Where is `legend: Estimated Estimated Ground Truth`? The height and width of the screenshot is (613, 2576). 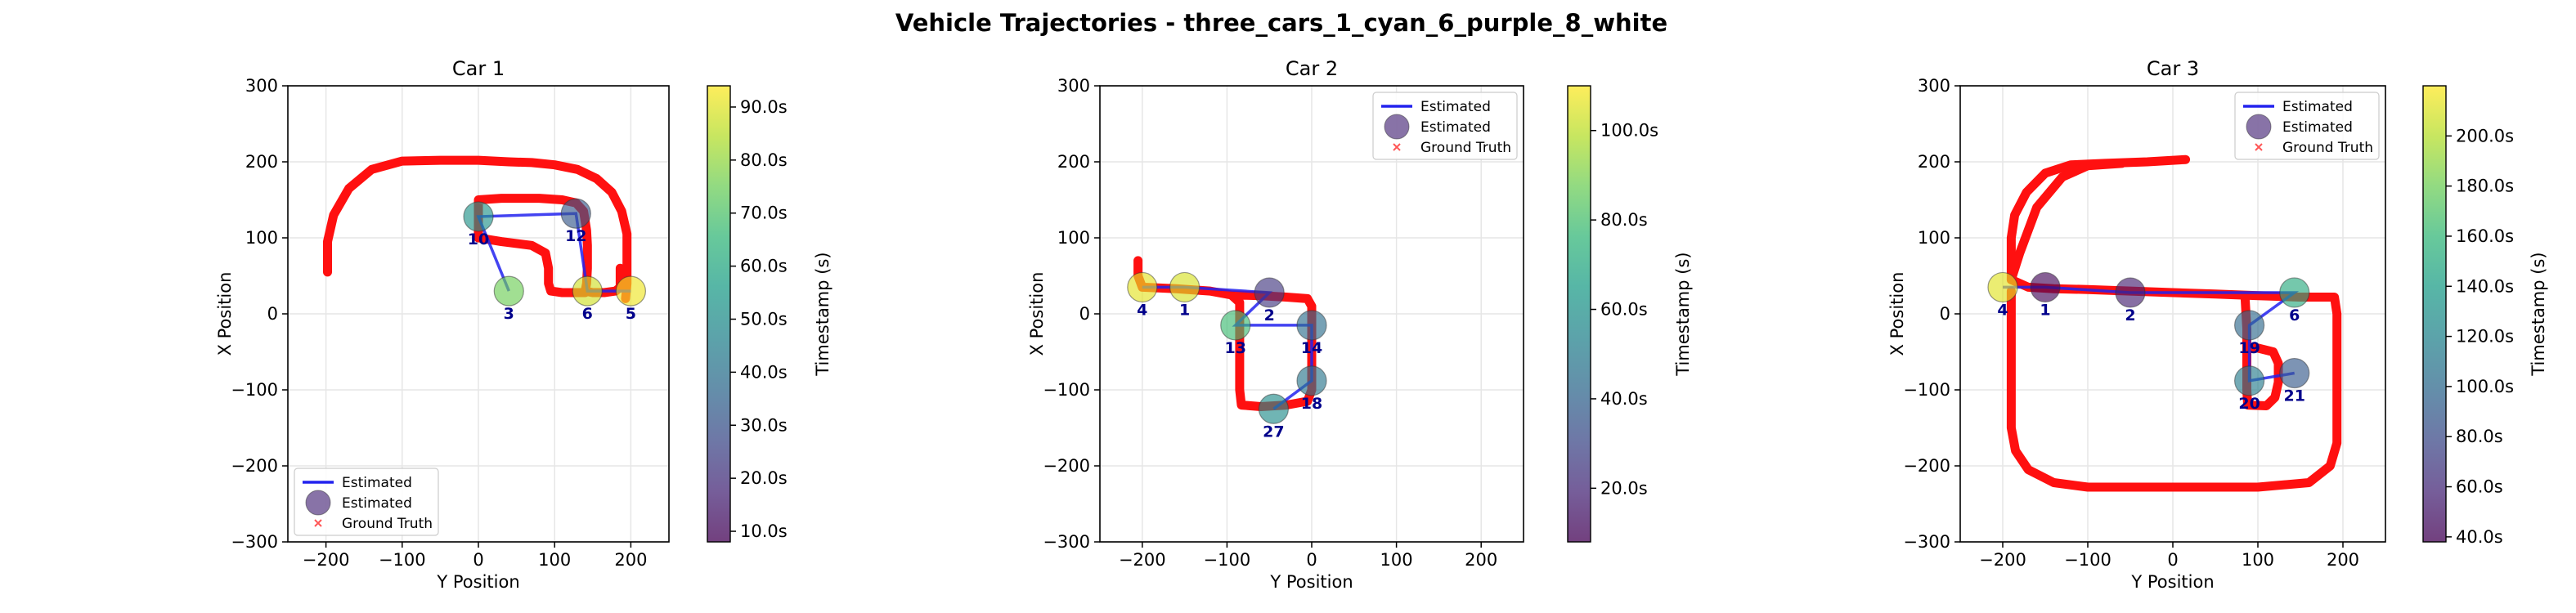
legend: Estimated Estimated Ground Truth is located at coordinates (2307, 126).